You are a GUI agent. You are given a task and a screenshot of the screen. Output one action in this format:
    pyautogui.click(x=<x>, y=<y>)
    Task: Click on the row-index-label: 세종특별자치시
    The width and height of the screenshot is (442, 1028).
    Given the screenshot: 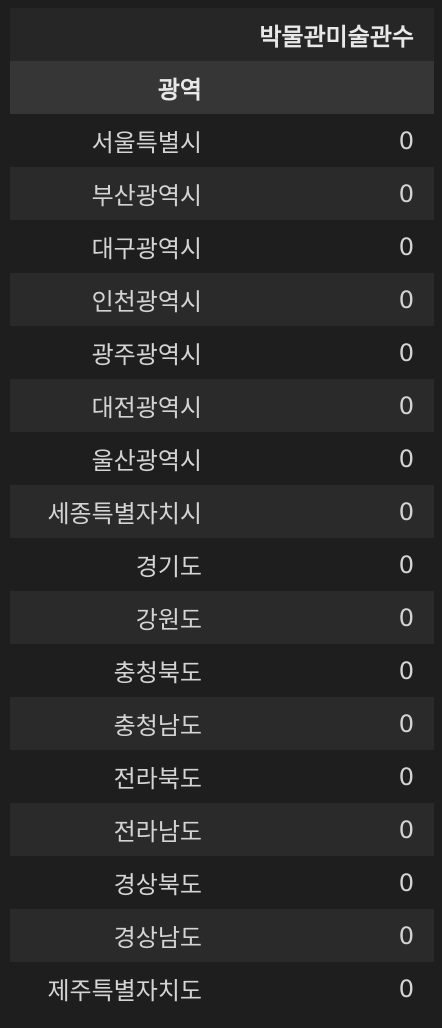 What is the action you would take?
    pyautogui.click(x=116, y=511)
    